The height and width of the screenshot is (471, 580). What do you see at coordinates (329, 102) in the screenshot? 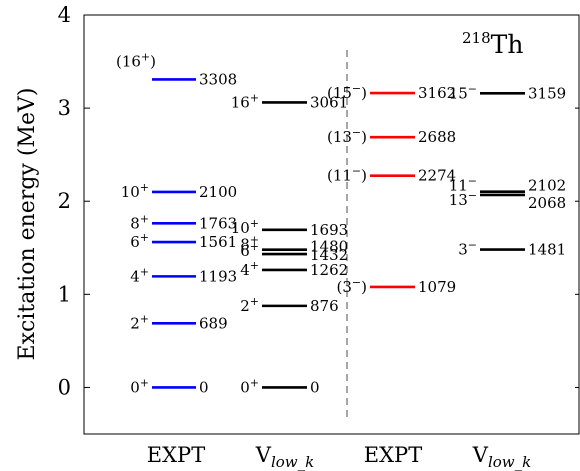
I see `level-energy-label: 3061` at bounding box center [329, 102].